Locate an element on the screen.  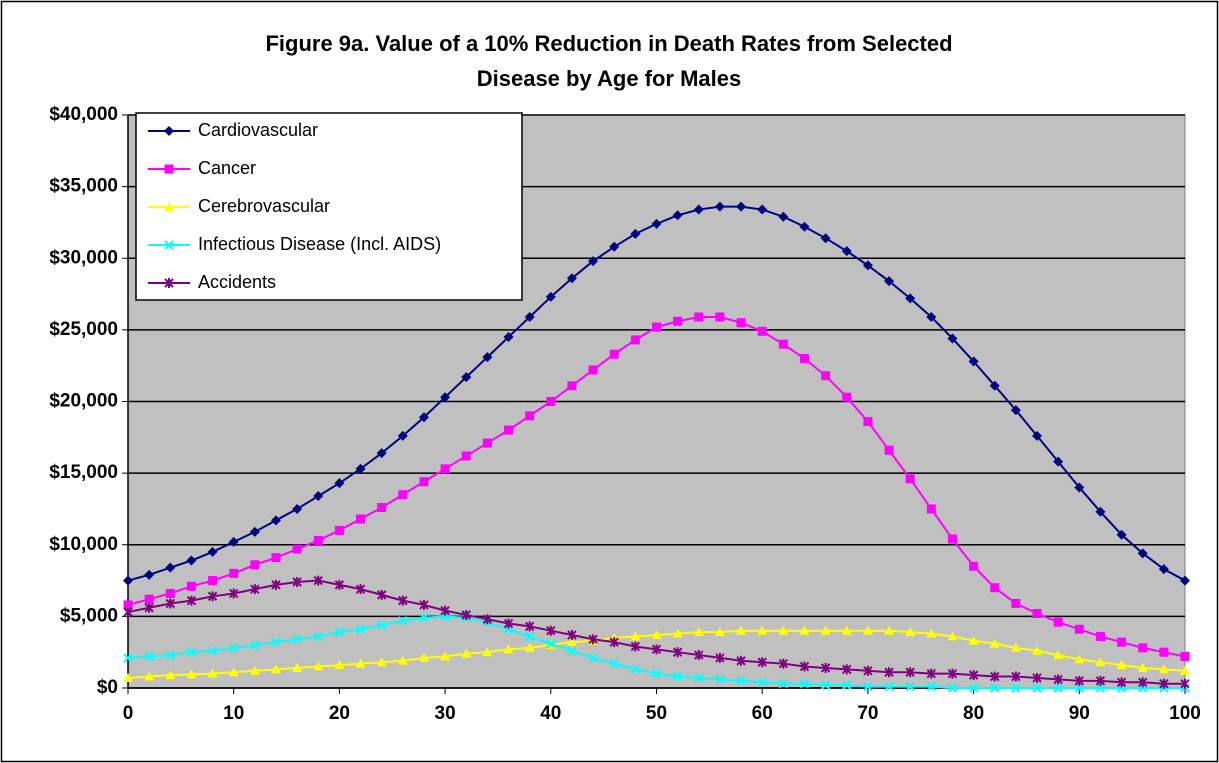
x-tick-label: 90 is located at coordinates (1079, 713).